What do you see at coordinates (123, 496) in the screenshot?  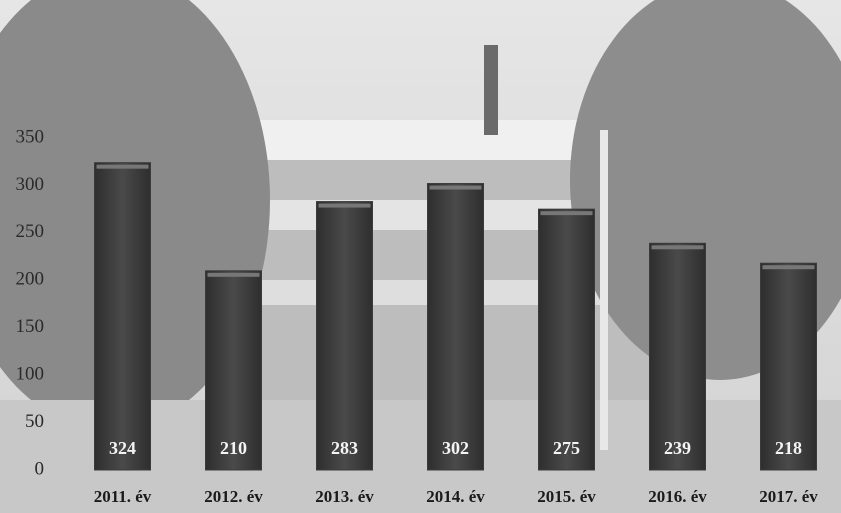 I see `x-tick-label: 2011. év` at bounding box center [123, 496].